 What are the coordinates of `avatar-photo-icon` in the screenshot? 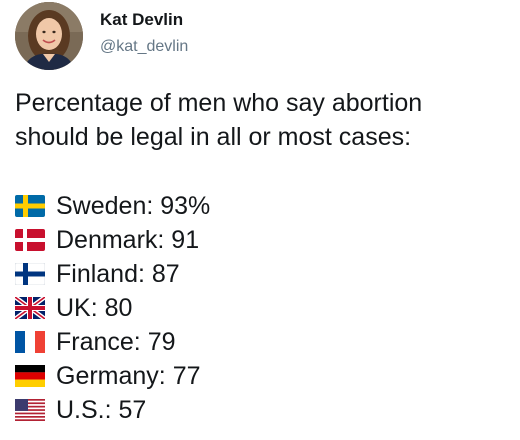 It's located at (49, 36).